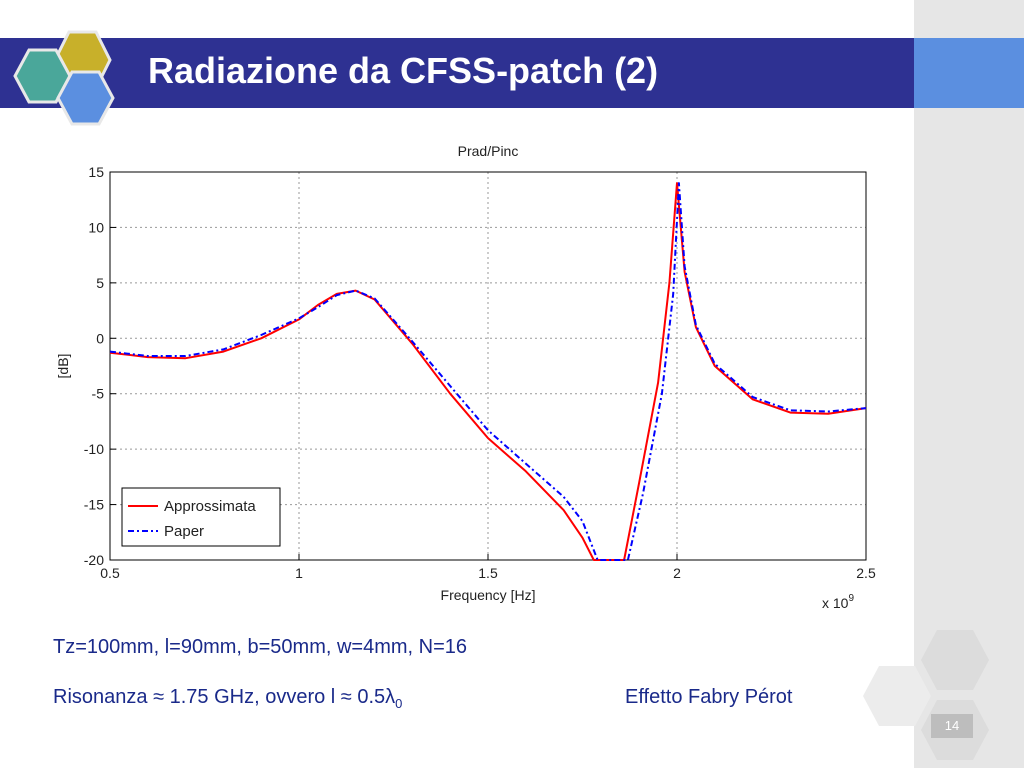 This screenshot has height=768, width=1024. Describe the element at coordinates (488, 151) in the screenshot. I see `chart-title: Prad/Pinc` at that location.